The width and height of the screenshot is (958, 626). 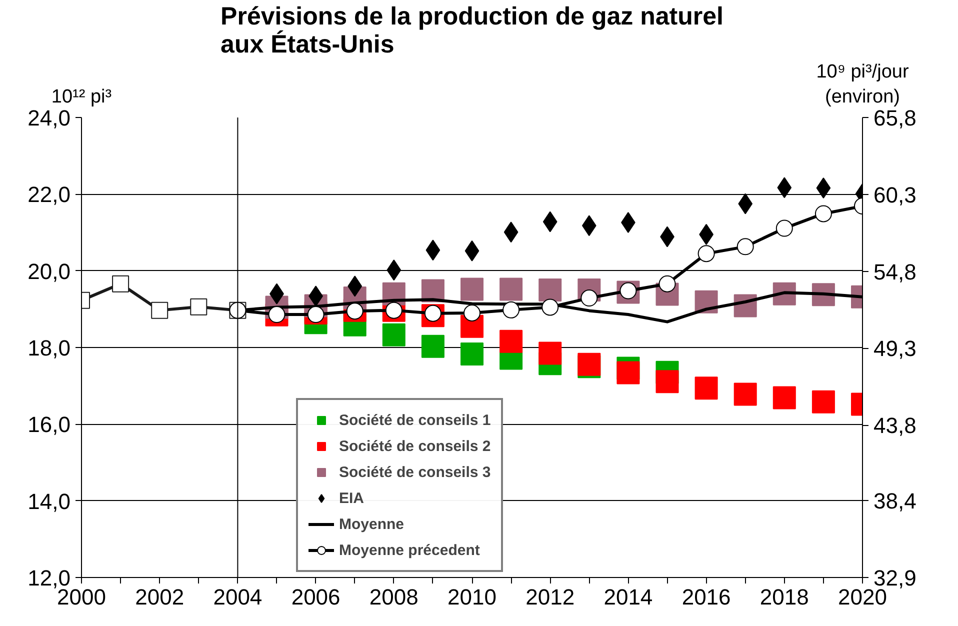 What do you see at coordinates (49, 425) in the screenshot?
I see `y-tick-label: 16,0` at bounding box center [49, 425].